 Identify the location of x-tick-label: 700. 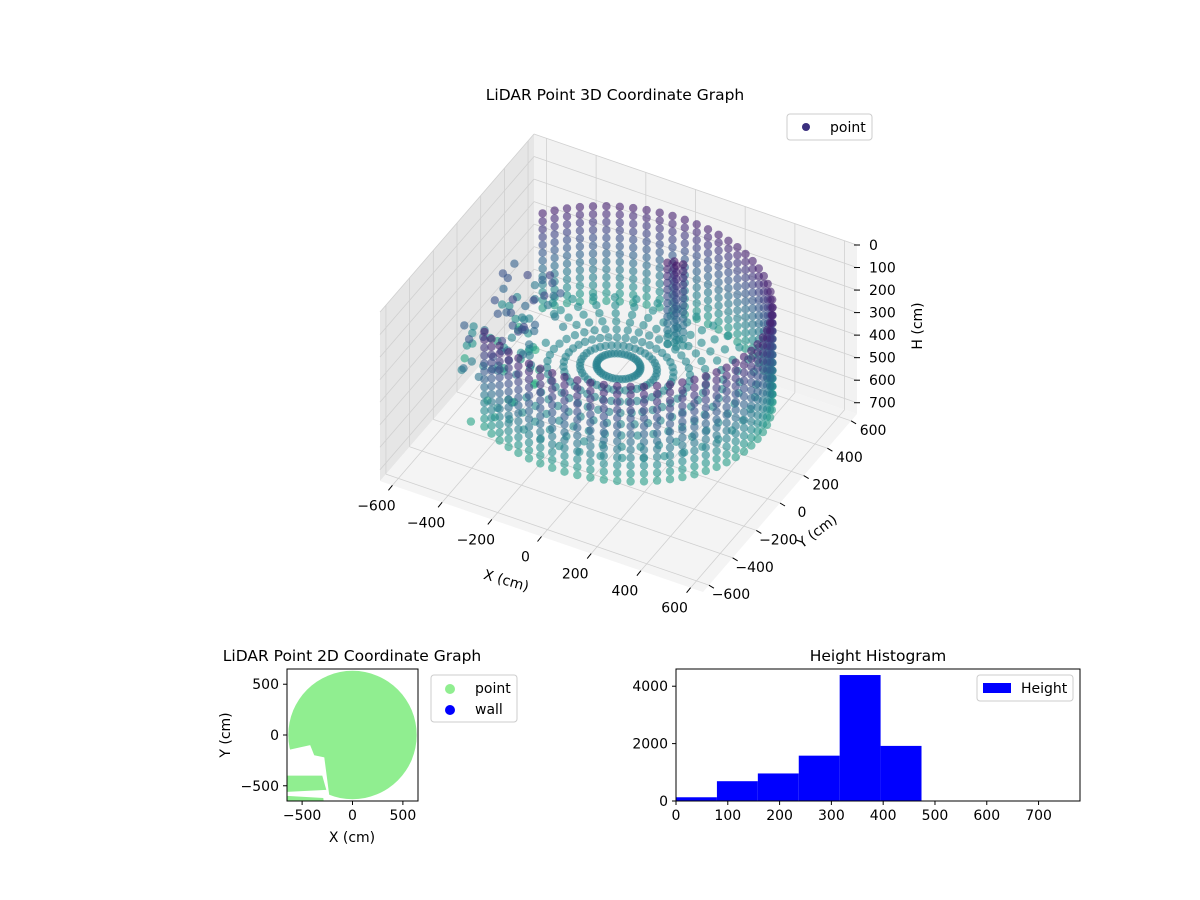
(1038, 816).